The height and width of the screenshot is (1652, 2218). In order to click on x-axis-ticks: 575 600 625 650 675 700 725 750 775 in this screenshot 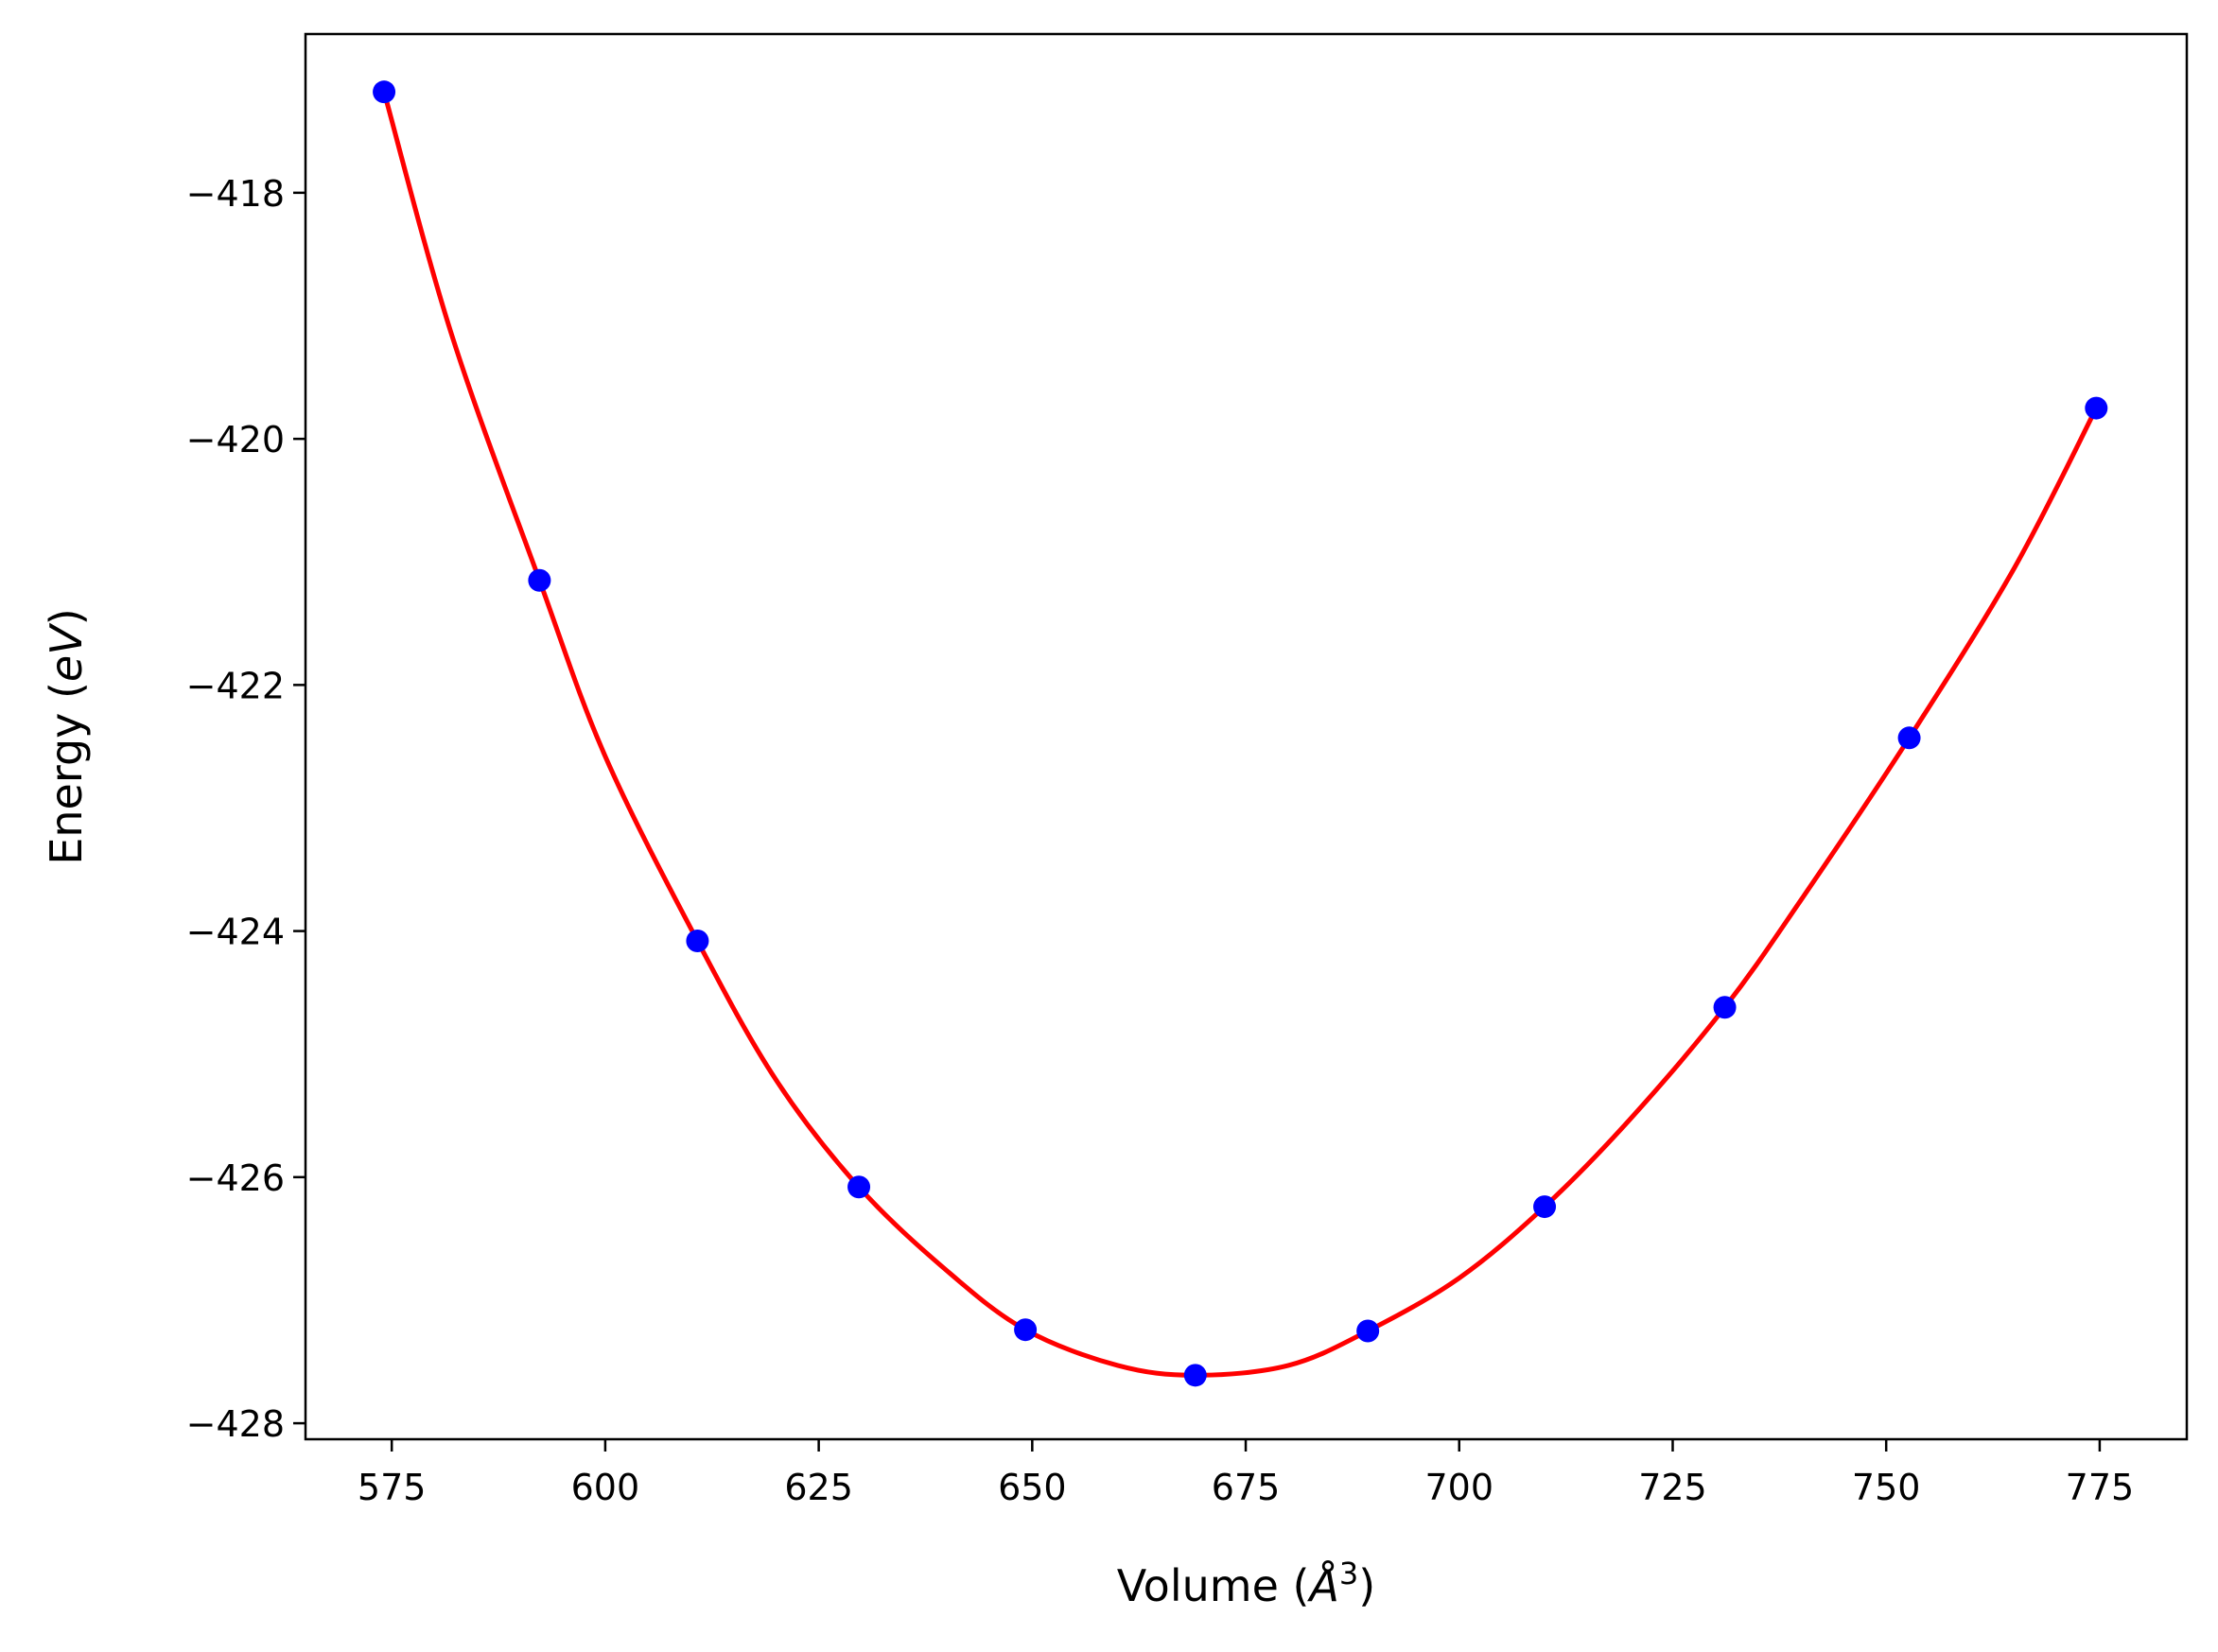, I will do `click(1246, 1474)`.